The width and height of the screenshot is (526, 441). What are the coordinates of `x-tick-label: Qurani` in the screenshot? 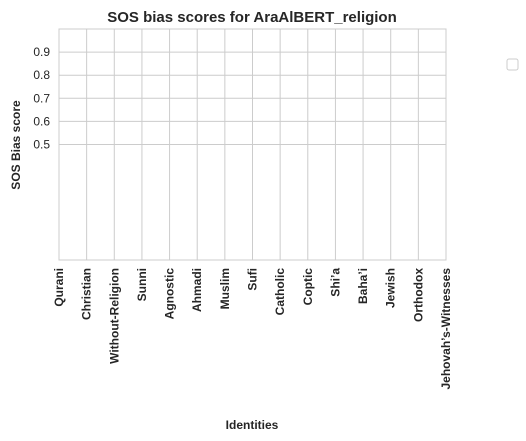 It's located at (59, 287).